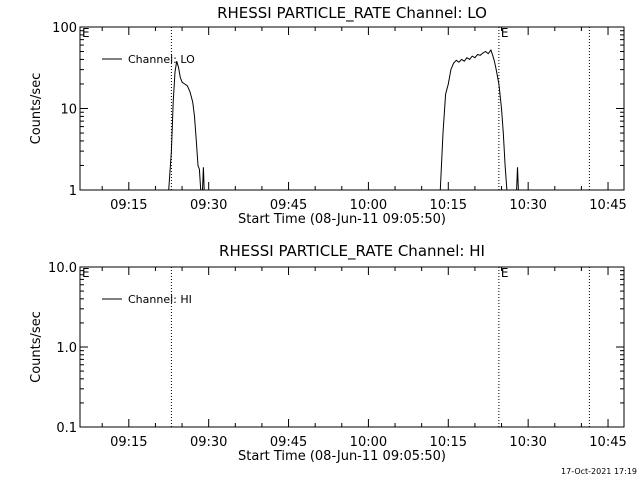  Describe the element at coordinates (160, 299) in the screenshot. I see `legend-entry: Channel: HI` at that location.